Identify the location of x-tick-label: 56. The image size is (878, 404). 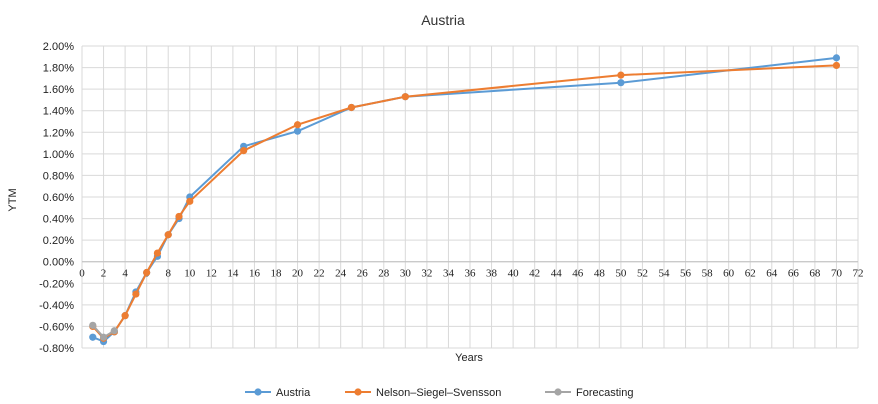
(686, 274).